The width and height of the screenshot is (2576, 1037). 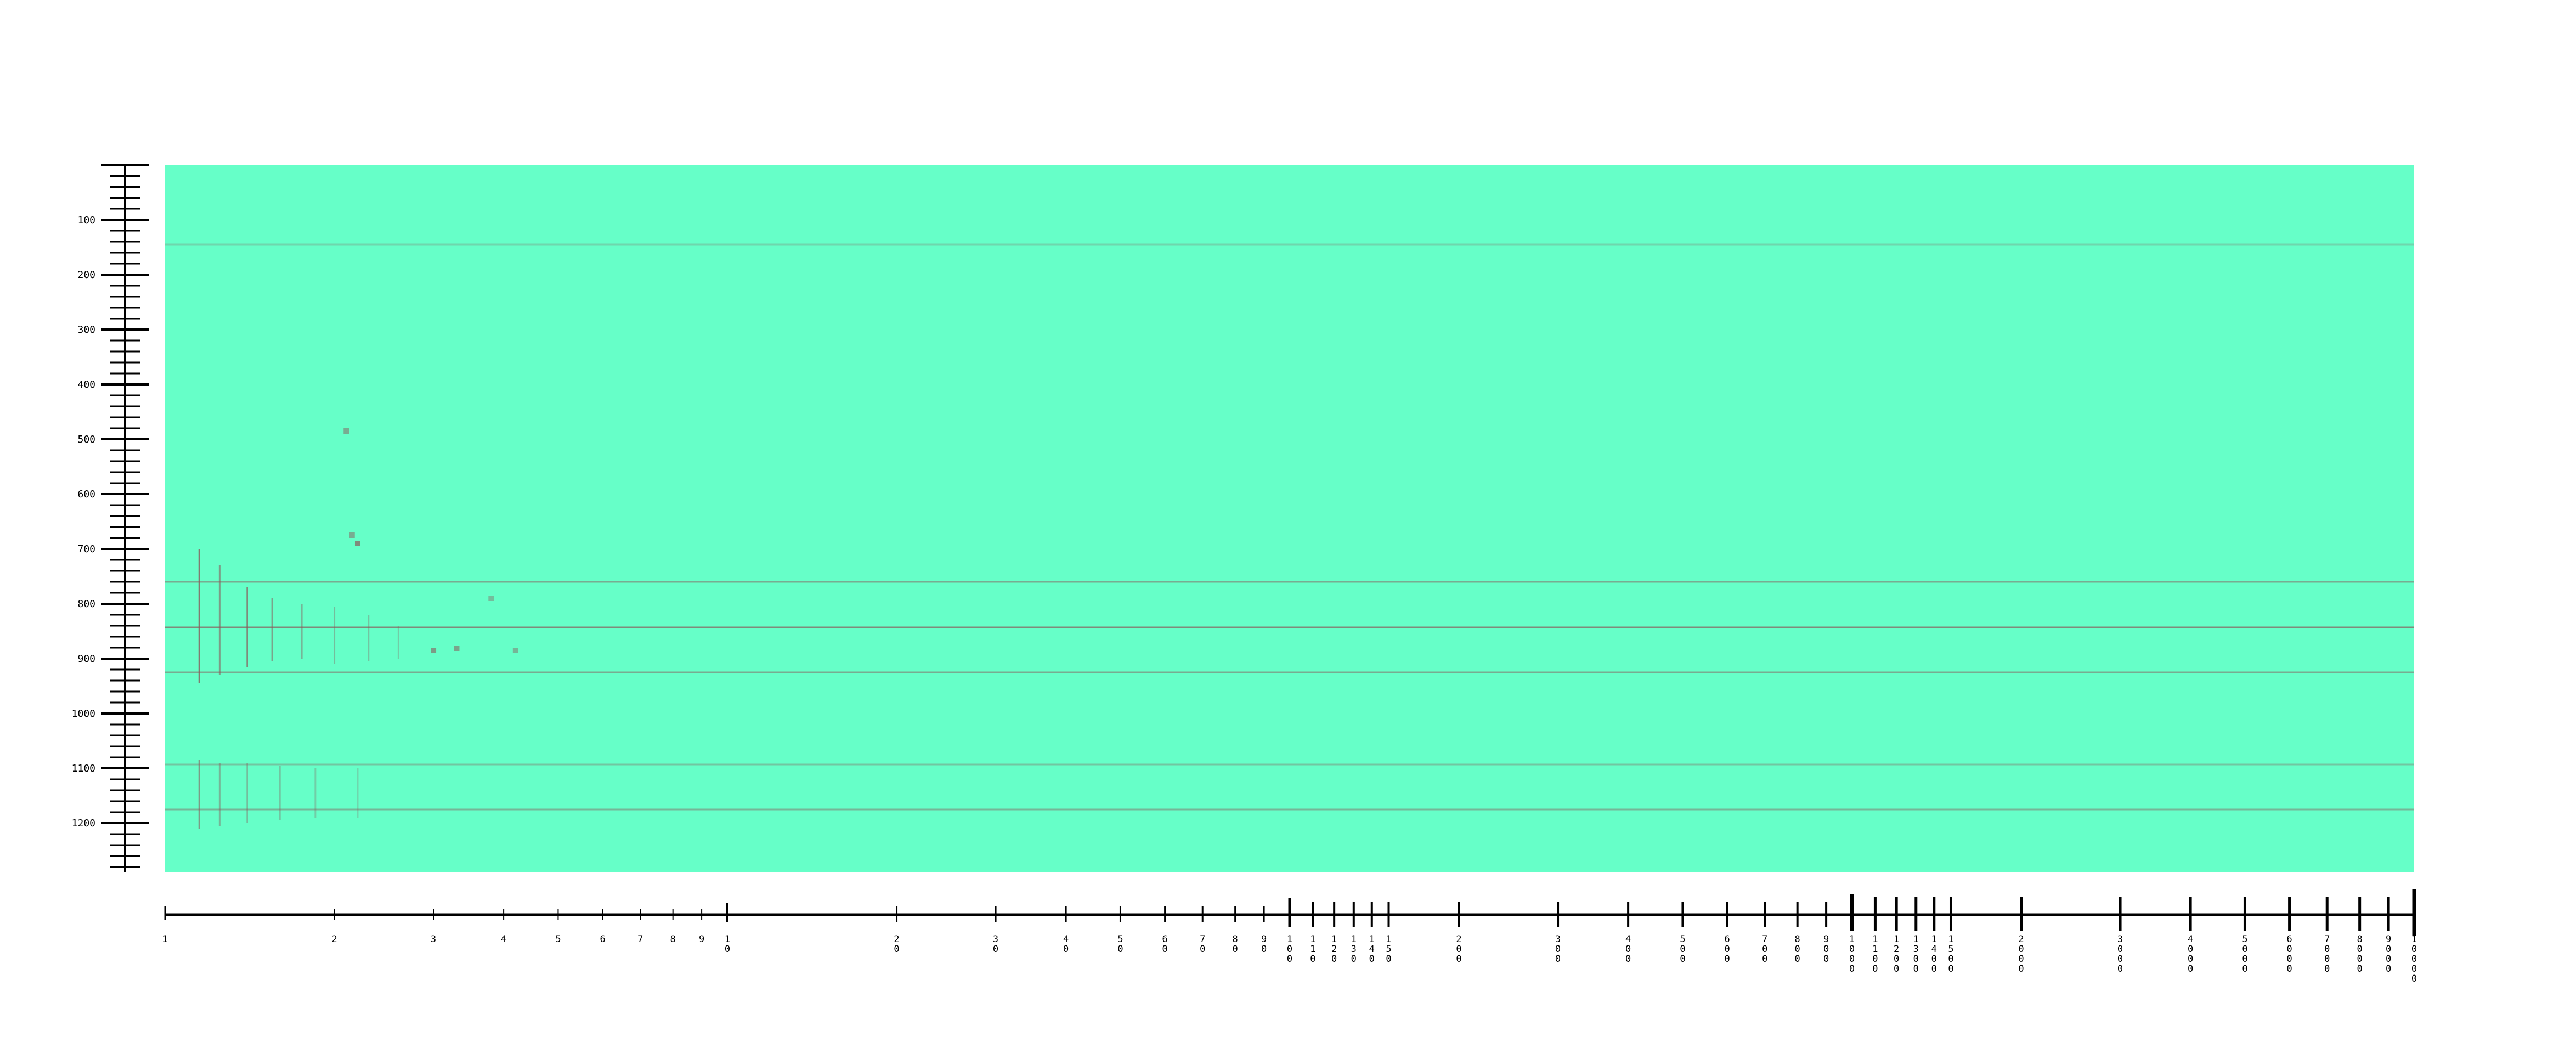 I want to click on y-axis: 100 200 300 400 500 600 700 800 900 1000 1100 1200, so click(x=110, y=518).